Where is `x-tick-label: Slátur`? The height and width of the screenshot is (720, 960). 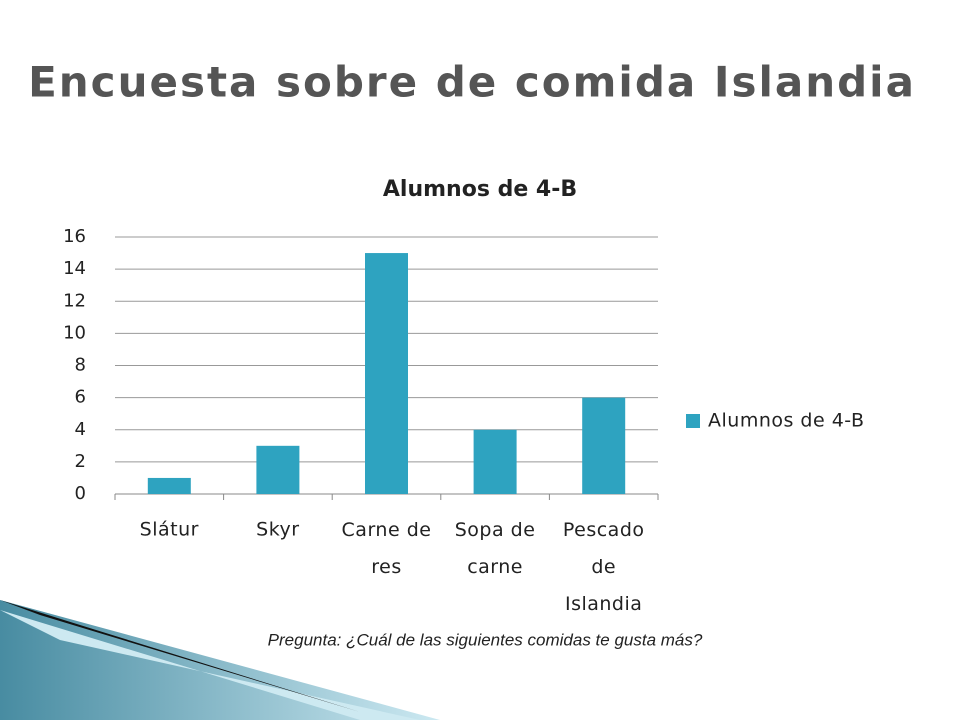 x-tick-label: Slátur is located at coordinates (169, 530).